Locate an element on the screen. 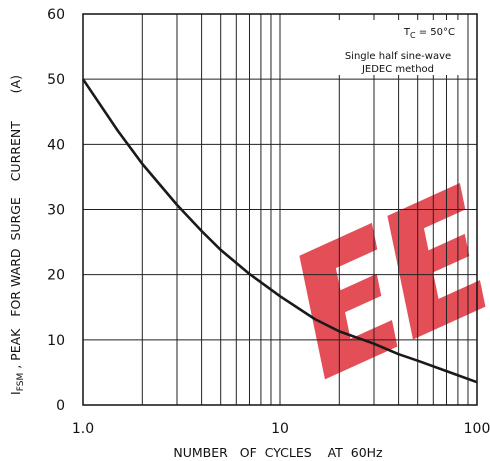  y-tick-label: 10 is located at coordinates (56, 341).